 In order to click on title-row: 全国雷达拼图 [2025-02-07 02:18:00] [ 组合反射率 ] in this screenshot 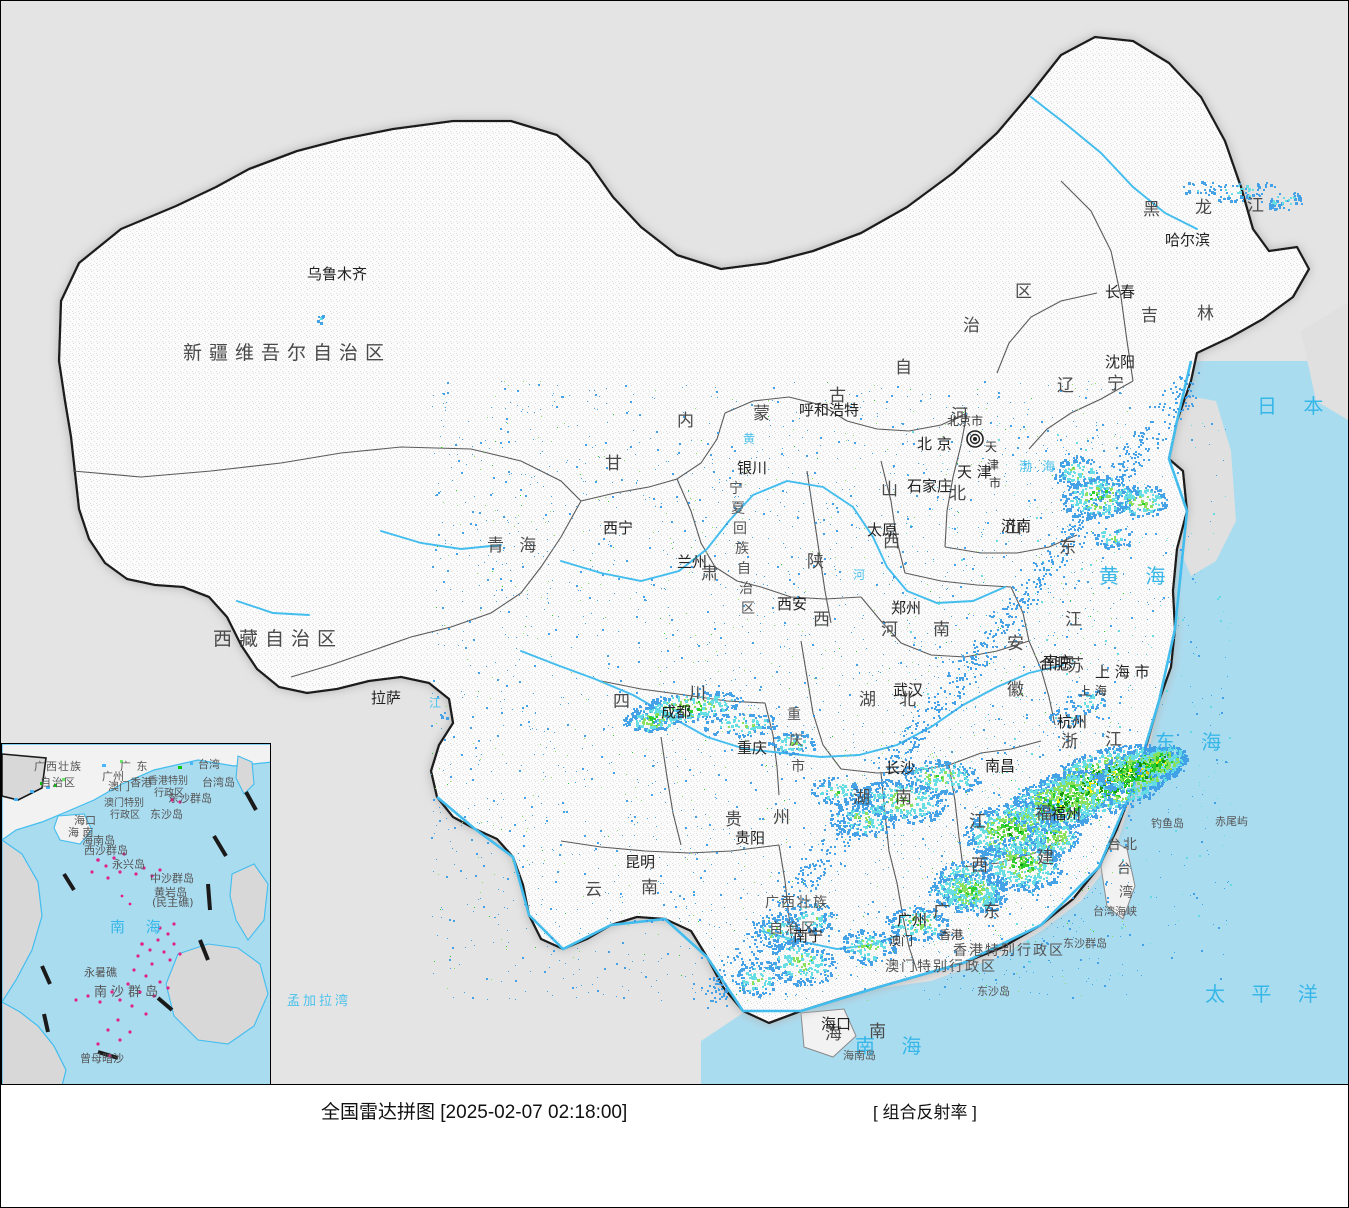, I will do `click(675, 1110)`.